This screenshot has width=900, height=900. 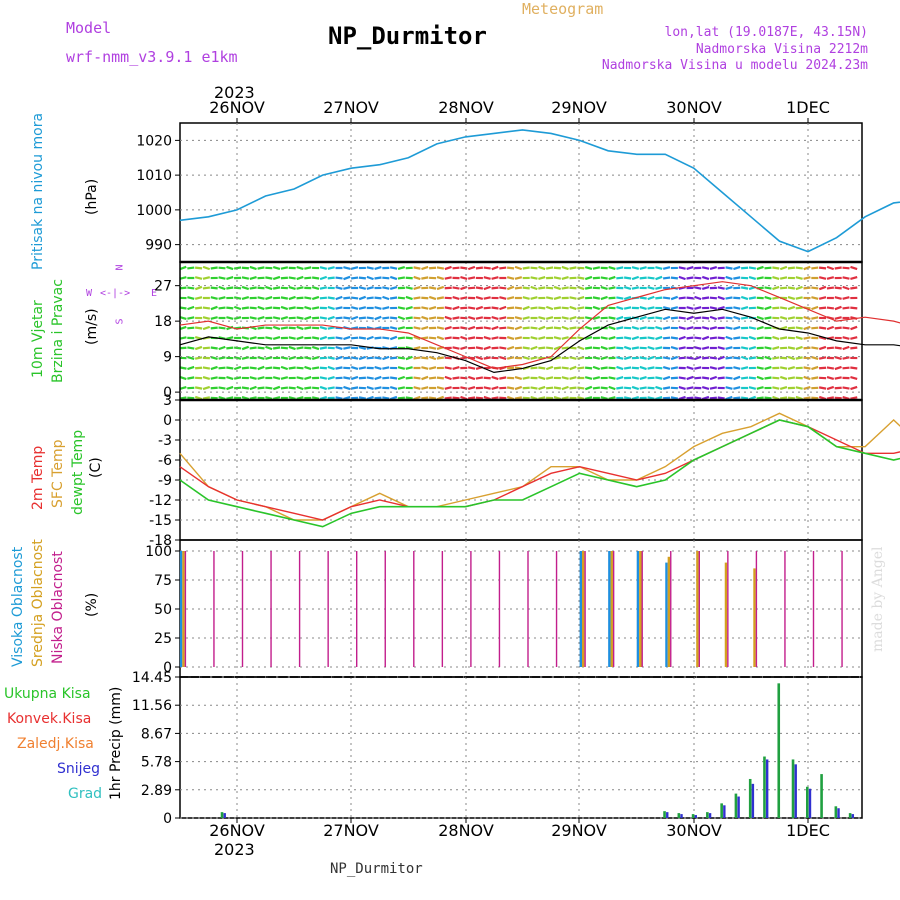 I want to click on y-tick-label: 990, so click(x=158, y=246).